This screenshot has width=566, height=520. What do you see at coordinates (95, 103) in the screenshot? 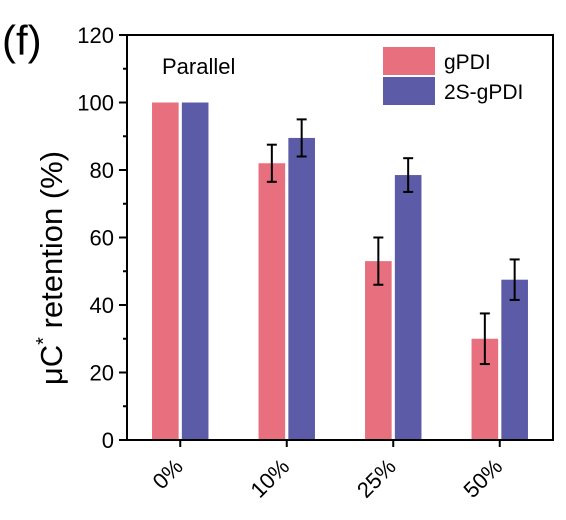
I see `y-tick-label: 100` at bounding box center [95, 103].